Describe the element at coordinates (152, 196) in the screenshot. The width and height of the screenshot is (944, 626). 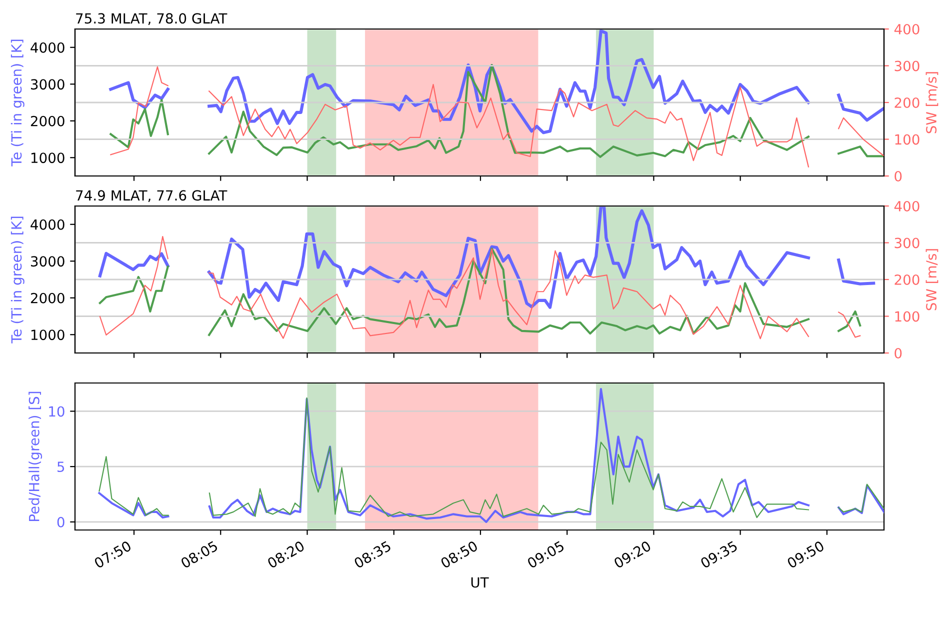
I see `chart-title: 74.9 MLAT, 77.6 GLAT` at that location.